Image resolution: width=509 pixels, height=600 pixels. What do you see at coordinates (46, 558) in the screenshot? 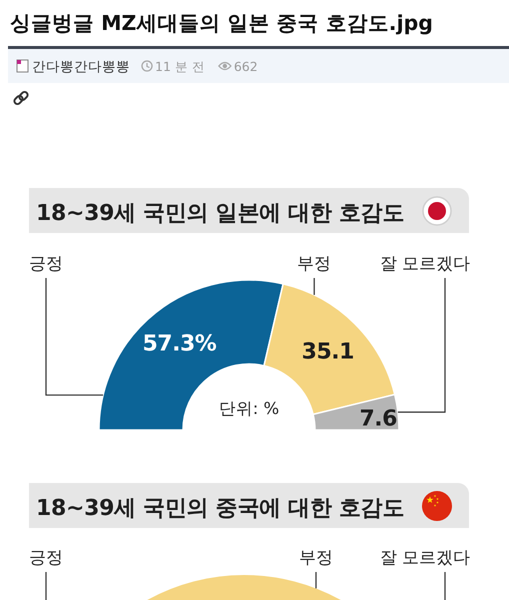
I see `text: 긍정` at bounding box center [46, 558].